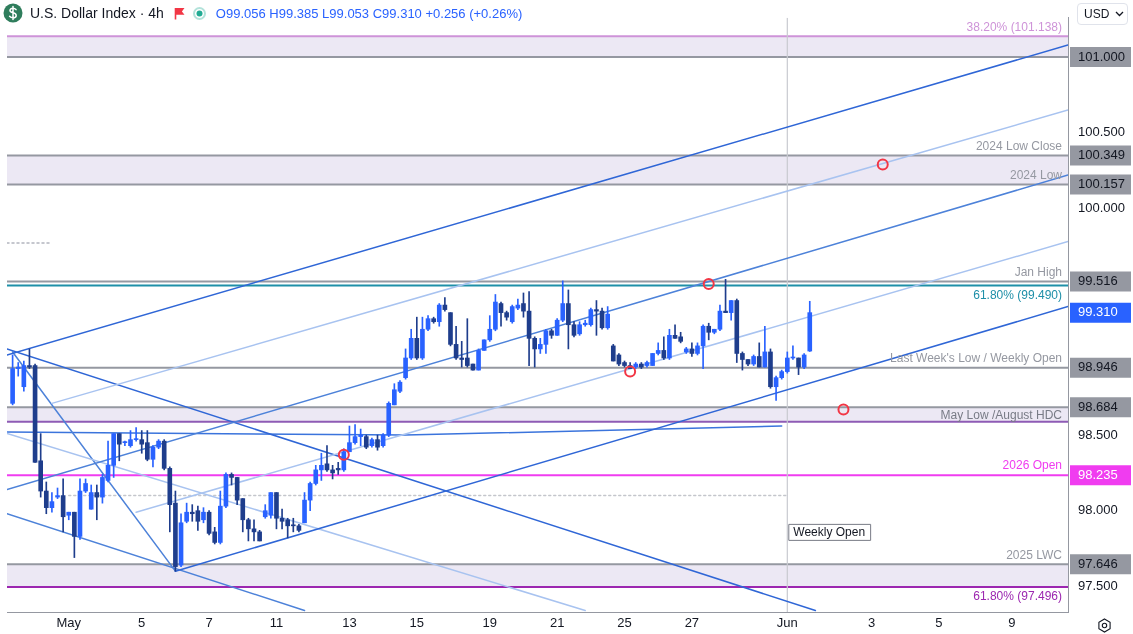 Image resolution: width=1133 pixels, height=634 pixels. What do you see at coordinates (276, 623) in the screenshot?
I see `x-tick-label: 11` at bounding box center [276, 623].